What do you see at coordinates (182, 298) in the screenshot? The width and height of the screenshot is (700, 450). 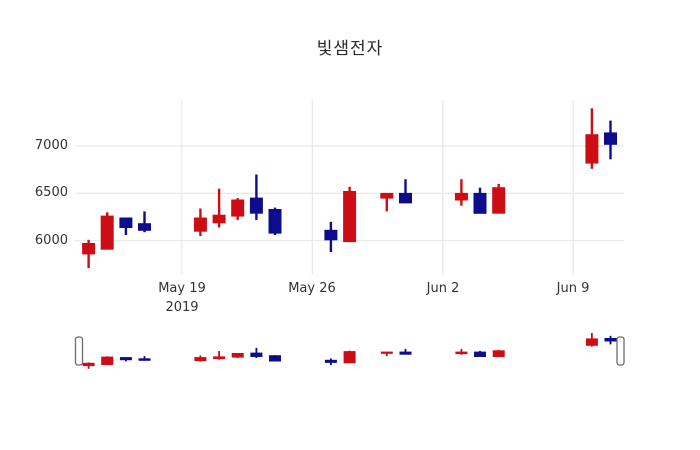 I see `x-axis-tick-label: May 19 2019` at bounding box center [182, 298].